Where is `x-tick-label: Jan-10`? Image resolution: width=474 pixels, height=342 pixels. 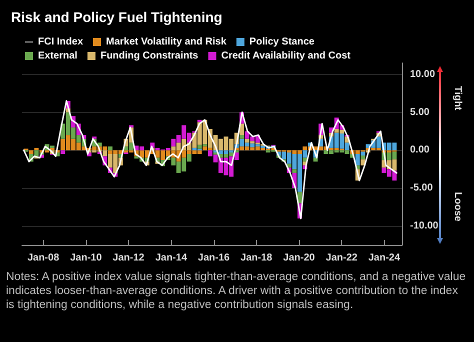
x-tick-label: Jan-10 is located at coordinates (86, 258).